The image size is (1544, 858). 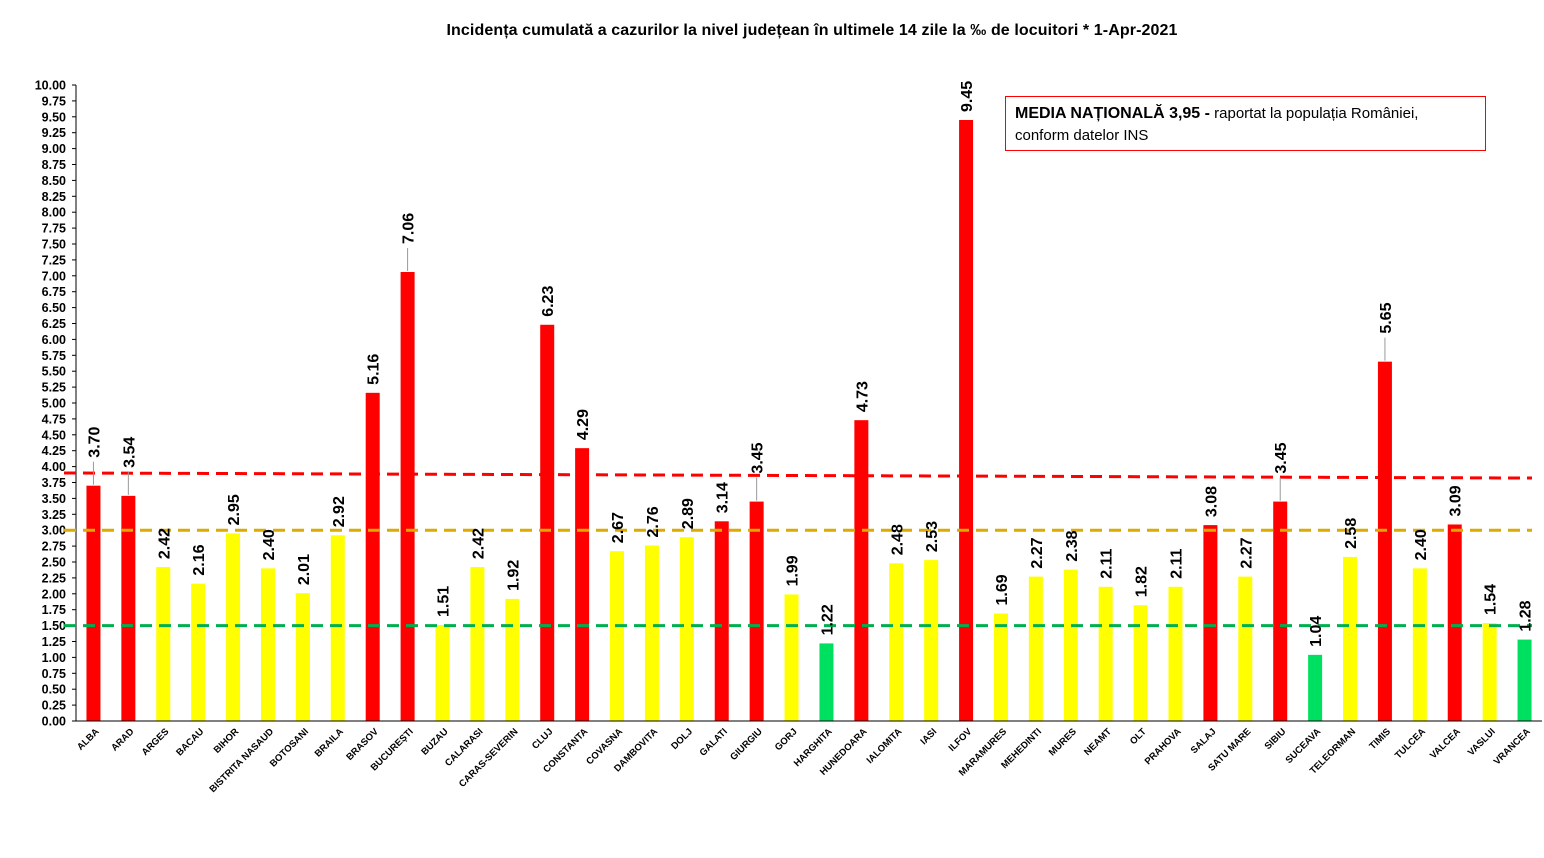 I want to click on y-tick-label: 8.00, so click(x=54, y=213).